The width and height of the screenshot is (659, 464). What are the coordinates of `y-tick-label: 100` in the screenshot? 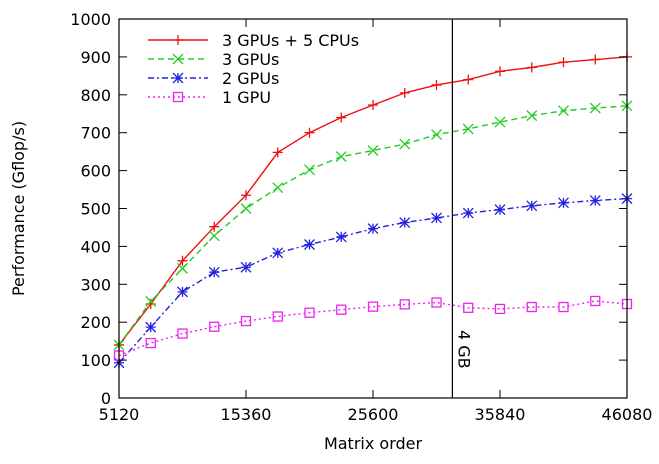 It's located at (95, 360).